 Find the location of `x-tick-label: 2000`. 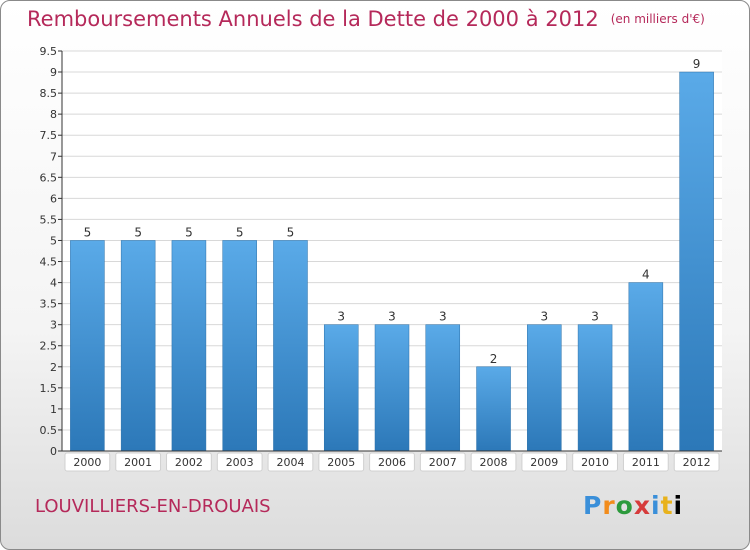

x-tick-label: 2000 is located at coordinates (87, 462).